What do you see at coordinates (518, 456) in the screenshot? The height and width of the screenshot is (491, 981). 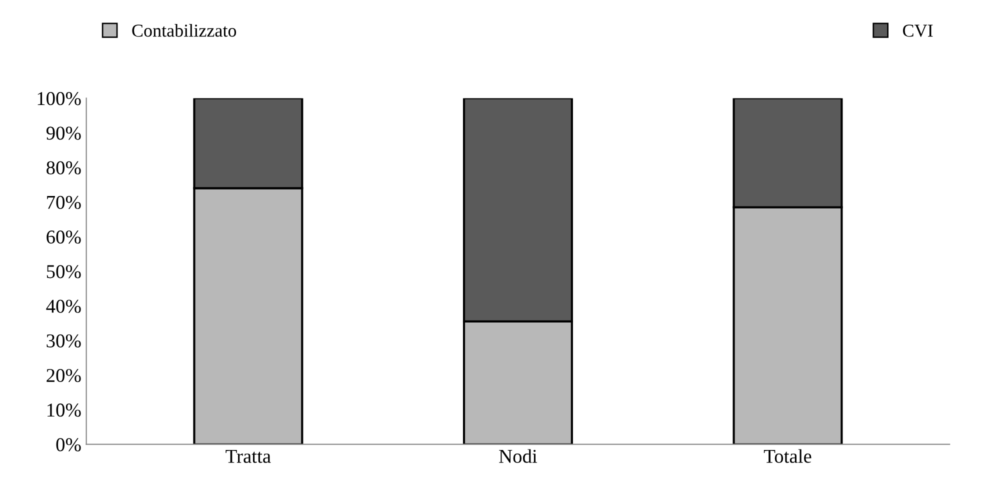 I see `x-tick-label: Nodi` at bounding box center [518, 456].